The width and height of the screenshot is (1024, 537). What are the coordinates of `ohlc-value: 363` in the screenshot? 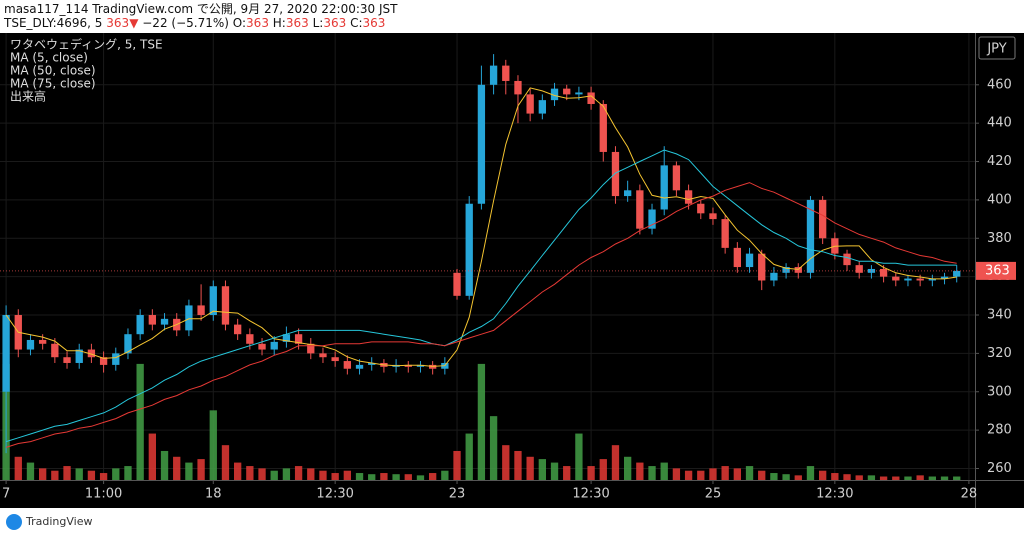 It's located at (257, 23).